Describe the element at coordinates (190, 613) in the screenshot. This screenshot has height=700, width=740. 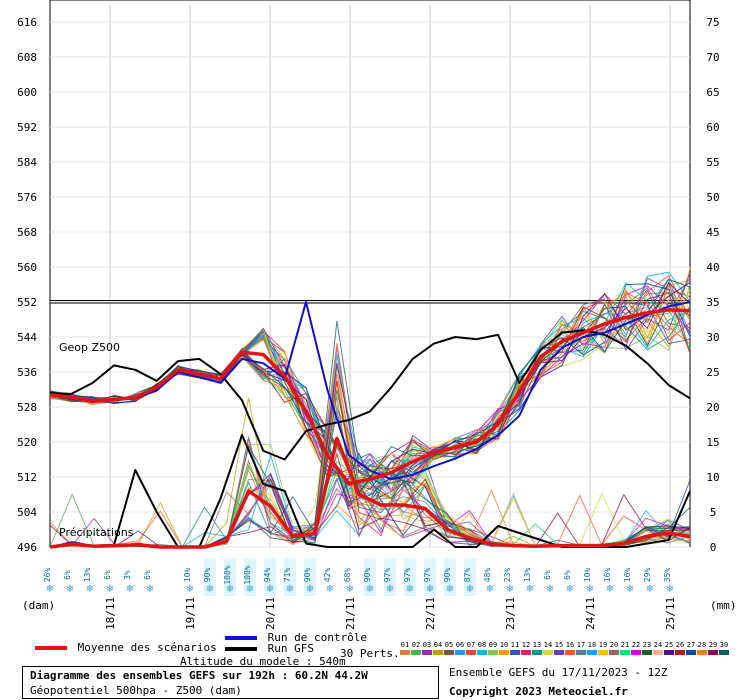
I see `x-date-label: 19/11` at that location.